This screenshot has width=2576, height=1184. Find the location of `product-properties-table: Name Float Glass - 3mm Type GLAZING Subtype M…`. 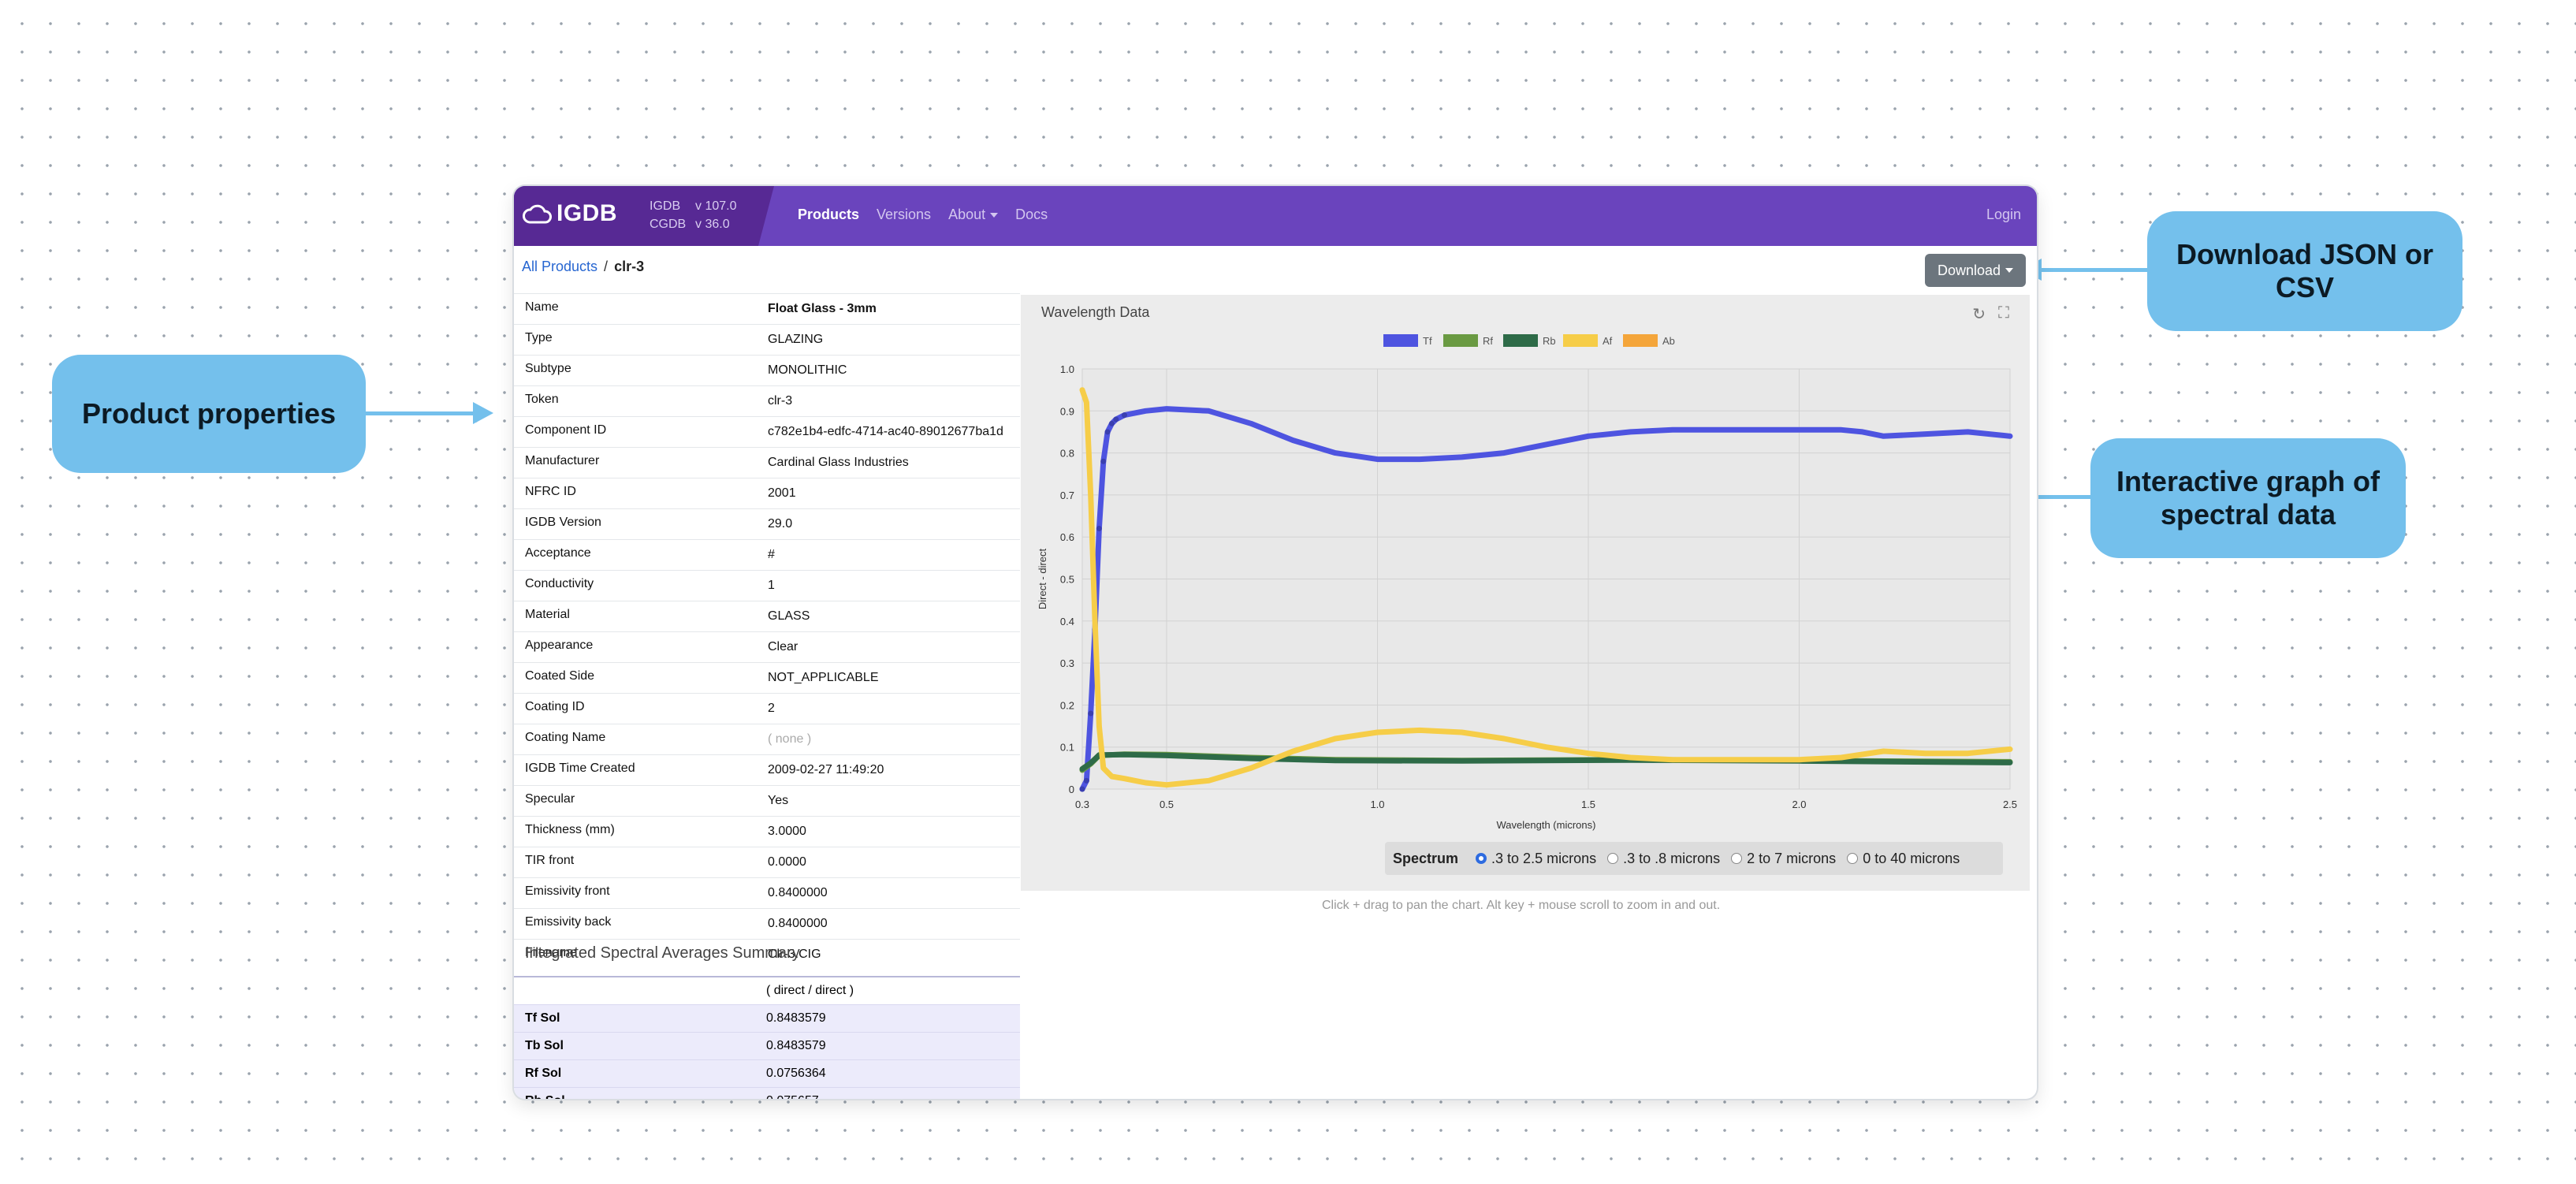

product-properties-table: Name Float Glass - 3mm Type GLAZING Subtype M… is located at coordinates (767, 631).